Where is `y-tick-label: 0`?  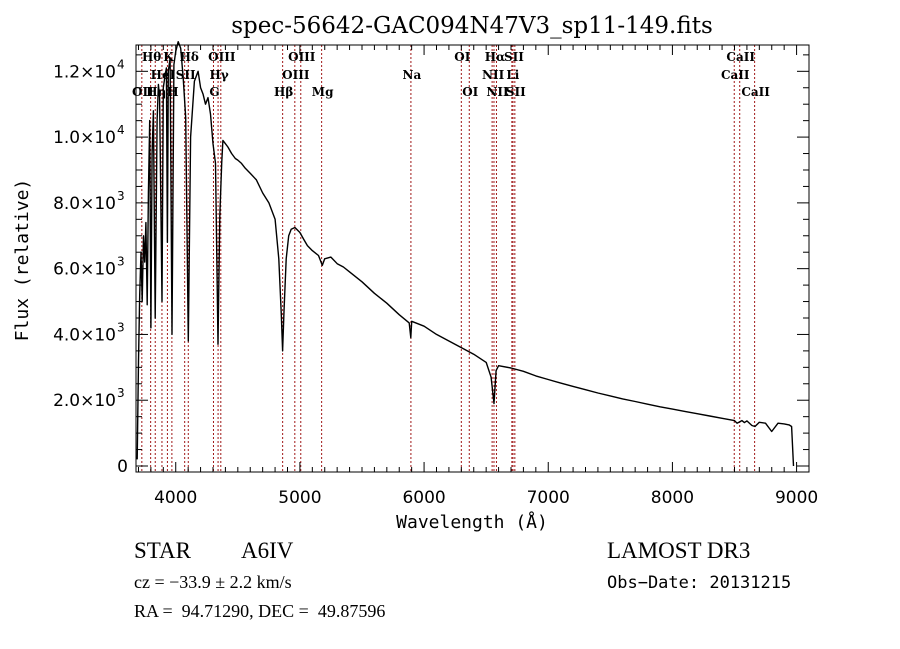 y-tick-label: 0 is located at coordinates (122, 467).